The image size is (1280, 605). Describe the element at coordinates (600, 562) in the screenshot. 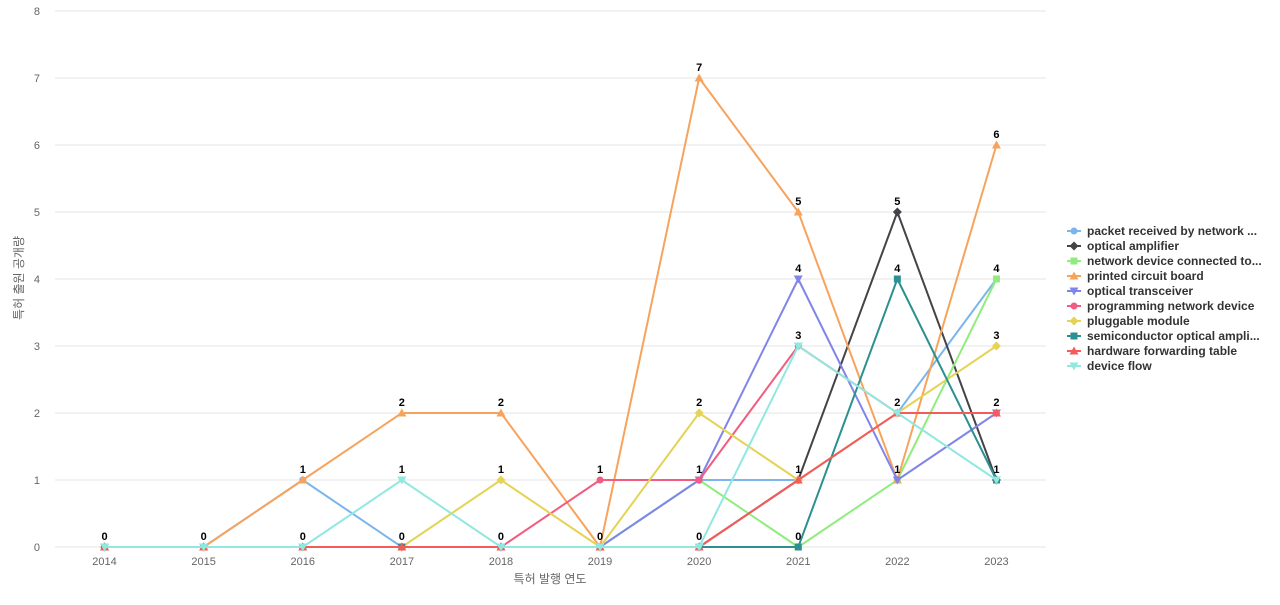

I see `x-tick-label: 2019` at that location.